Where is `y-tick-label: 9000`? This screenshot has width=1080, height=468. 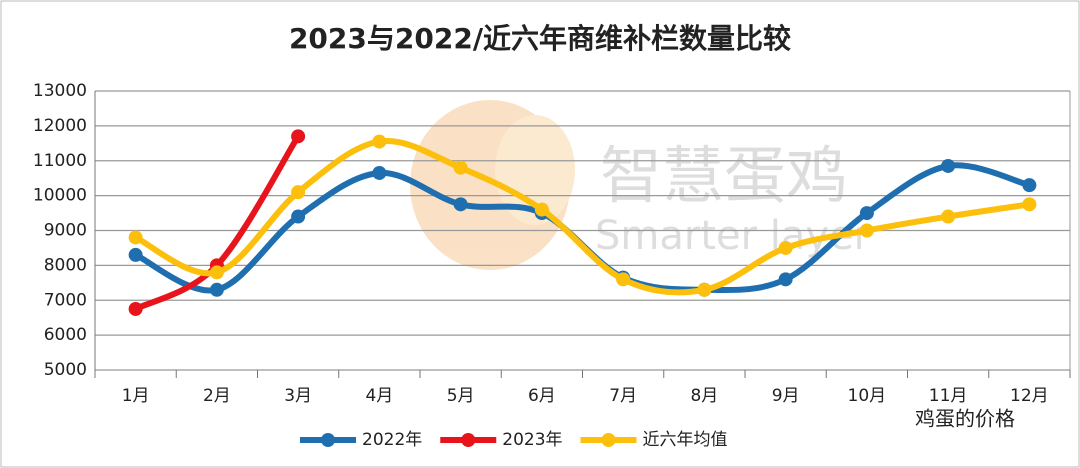 y-tick-label: 9000 is located at coordinates (65, 231).